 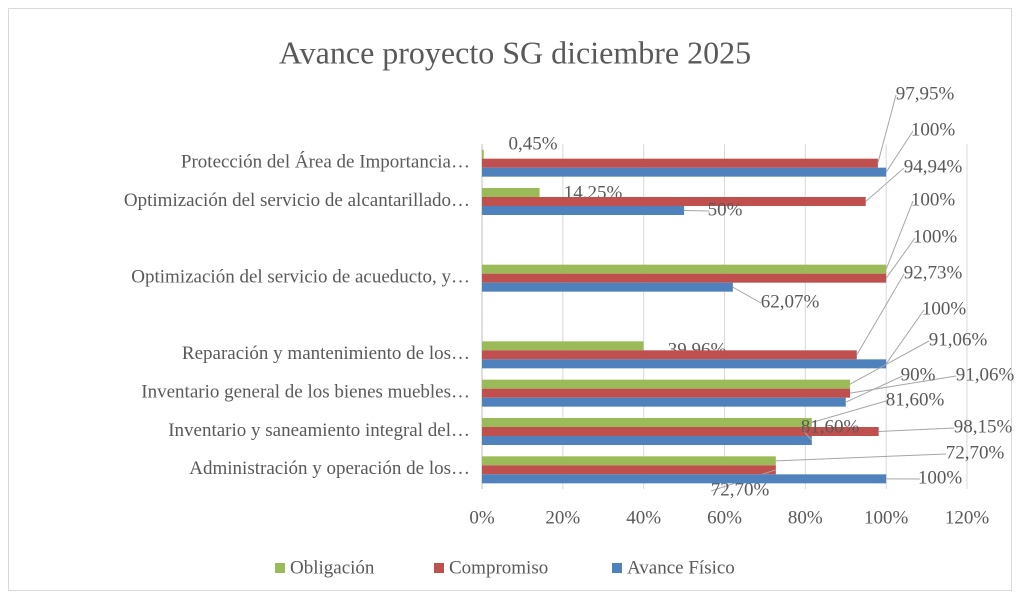 What do you see at coordinates (681, 567) in the screenshot?
I see `legend-label: Avance Físico` at bounding box center [681, 567].